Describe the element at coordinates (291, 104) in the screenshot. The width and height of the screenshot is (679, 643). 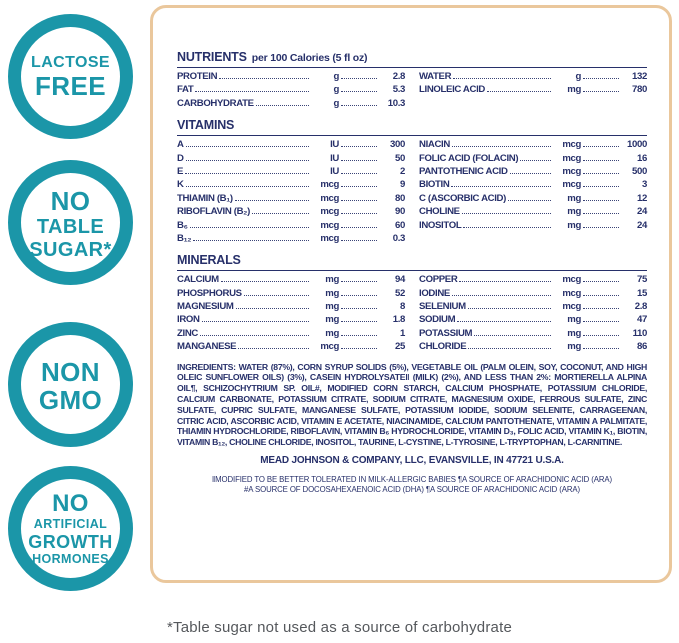
I see `nutrient-row: CARBOHYDRATE g 10.3` at that location.